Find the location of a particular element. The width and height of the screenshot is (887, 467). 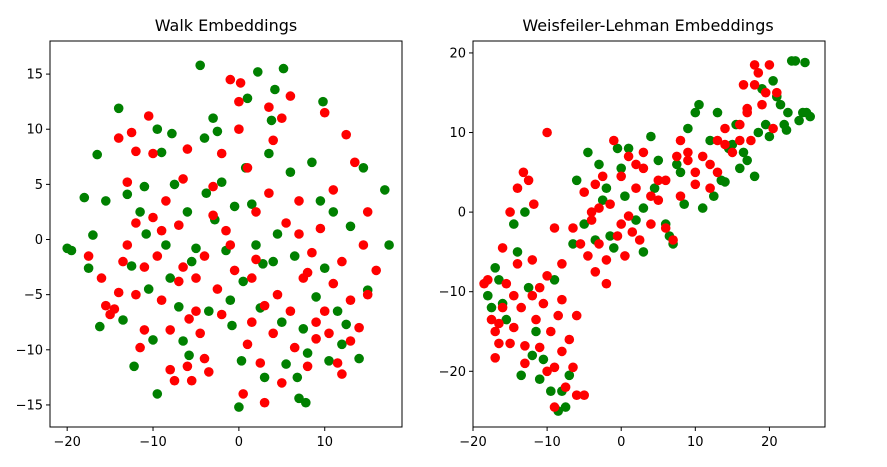

x-tick-label: −20 is located at coordinates (472, 442).